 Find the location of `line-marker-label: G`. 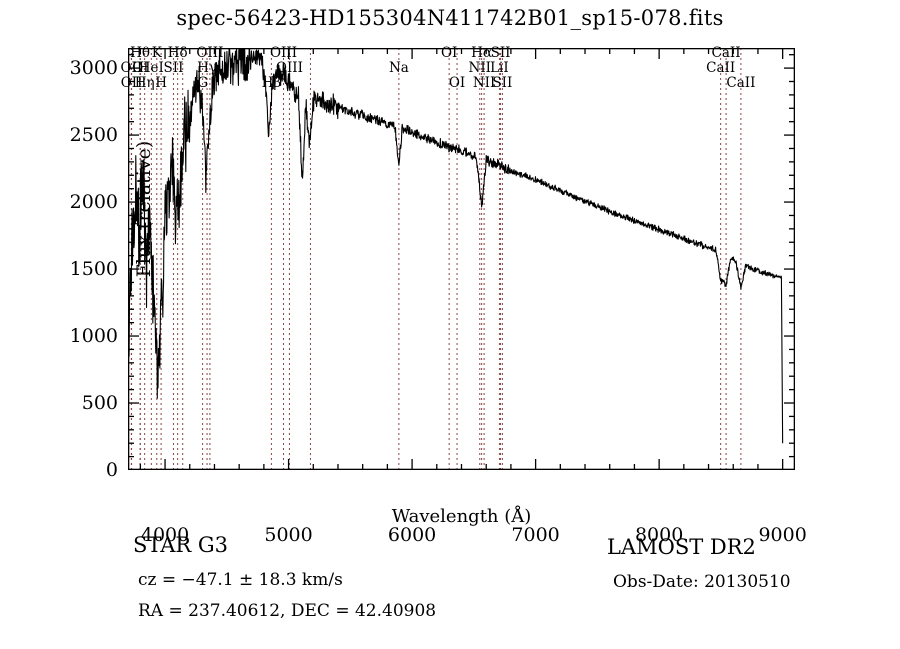

line-marker-label: G is located at coordinates (202, 83).